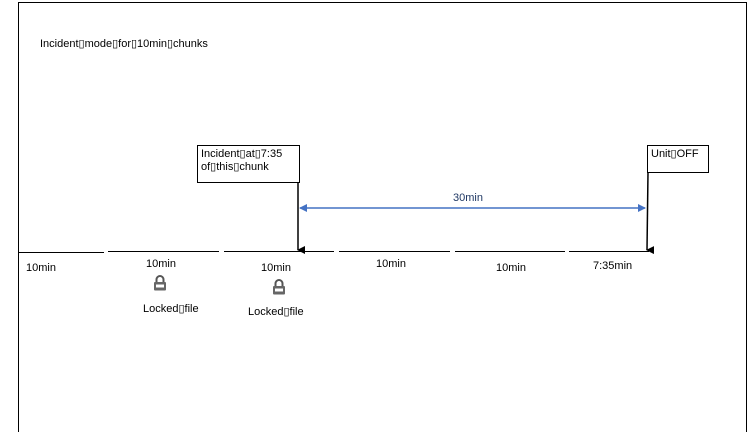  What do you see at coordinates (41, 268) in the screenshot?
I see `segment-label-1: 10min` at bounding box center [41, 268].